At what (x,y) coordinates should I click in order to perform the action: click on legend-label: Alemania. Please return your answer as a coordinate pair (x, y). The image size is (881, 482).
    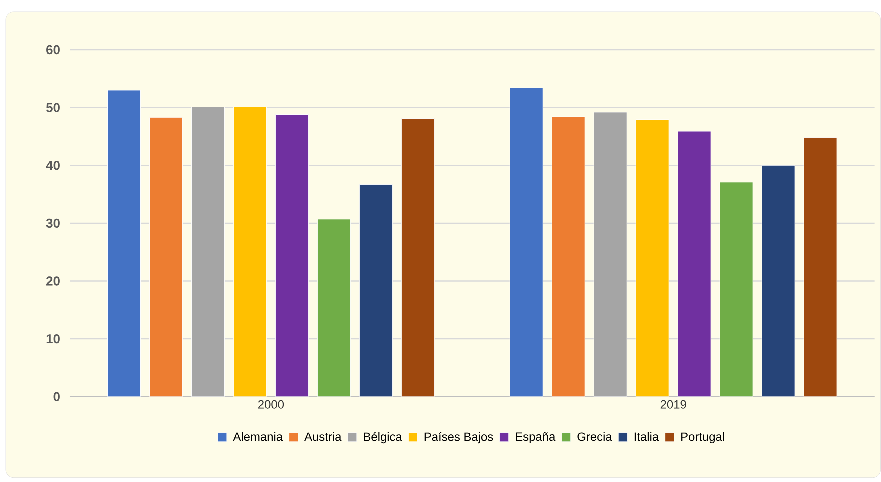
    Looking at the image, I should click on (258, 437).